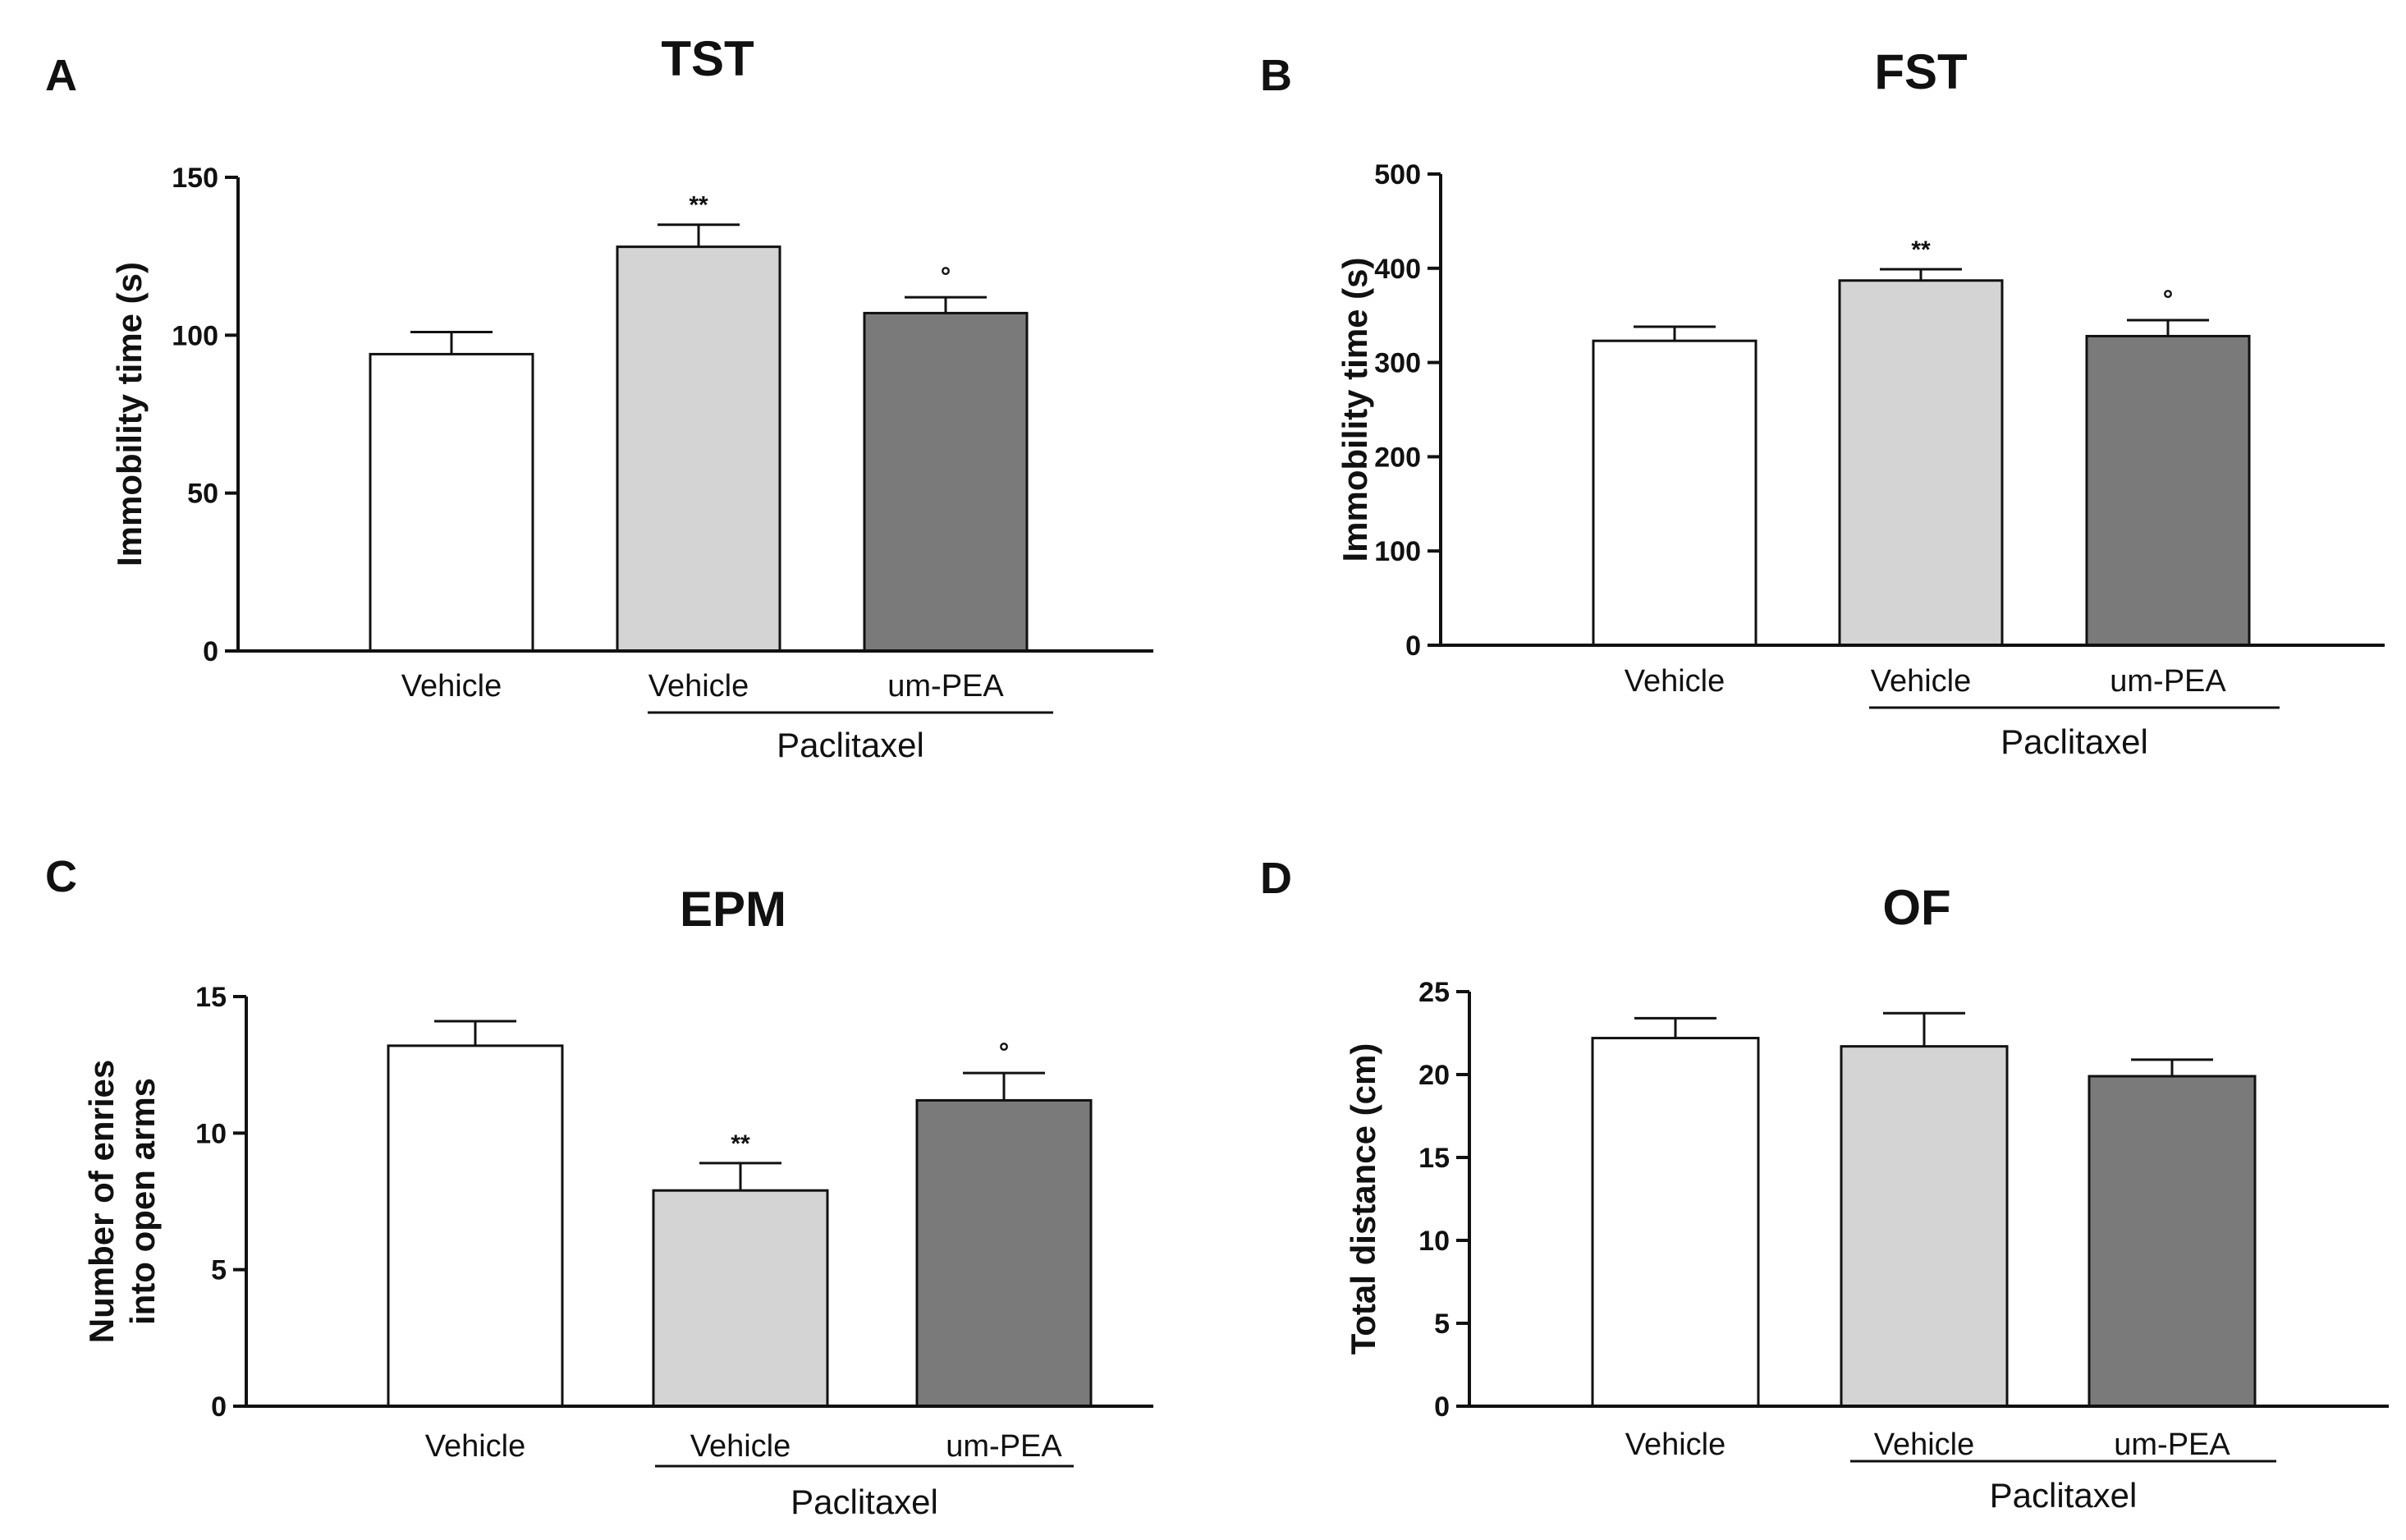 Image resolution: width=2406 pixels, height=1540 pixels. I want to click on y-tick-label: 20, so click(1434, 1076).